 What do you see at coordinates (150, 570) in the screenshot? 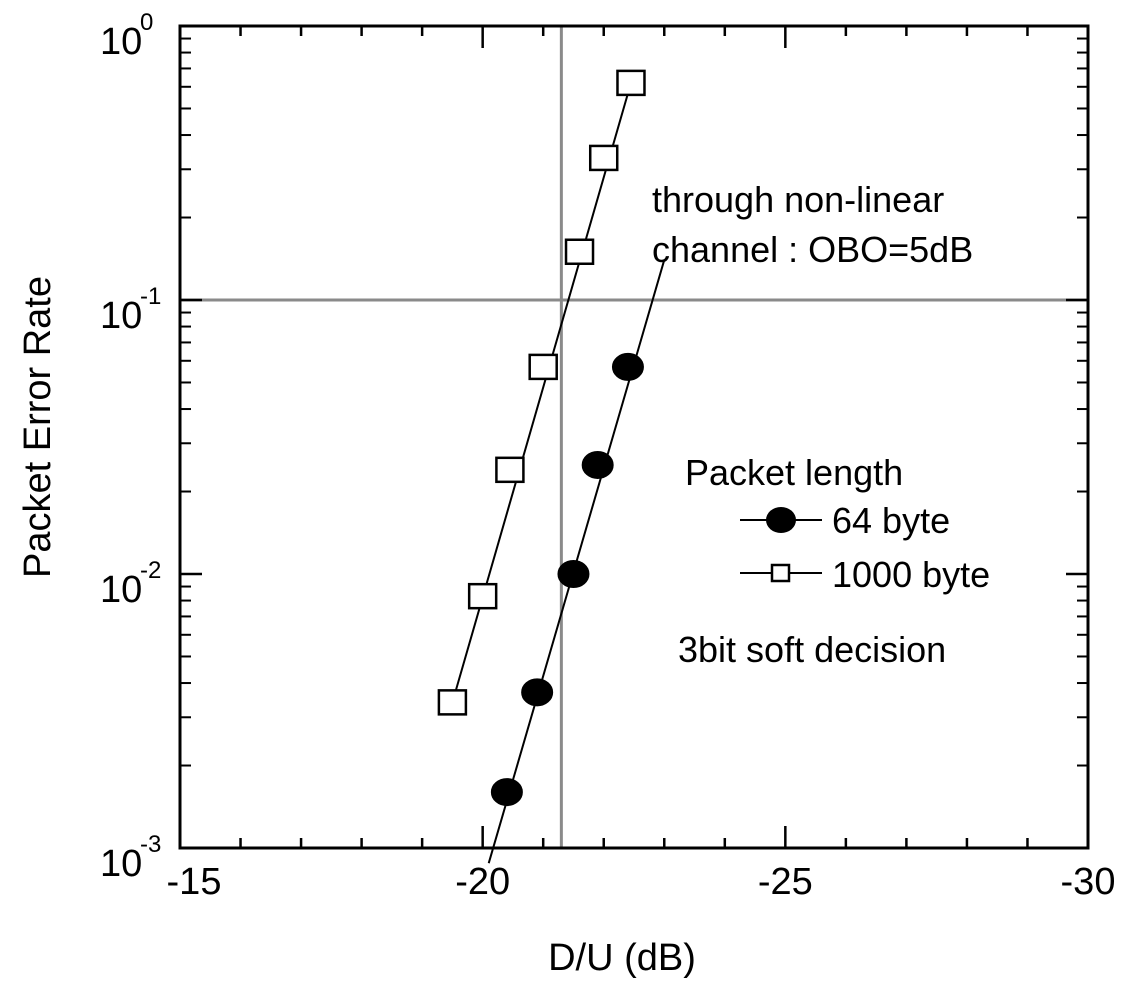
I see `y-tick-label-exponent: -2` at bounding box center [150, 570].